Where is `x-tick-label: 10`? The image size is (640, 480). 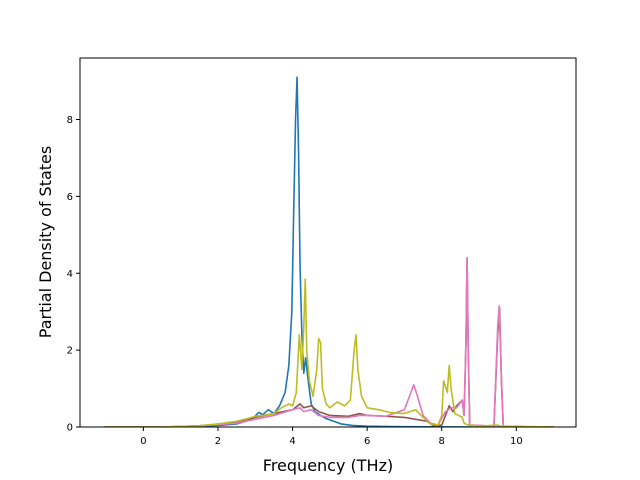 x-tick-label: 10 is located at coordinates (516, 441).